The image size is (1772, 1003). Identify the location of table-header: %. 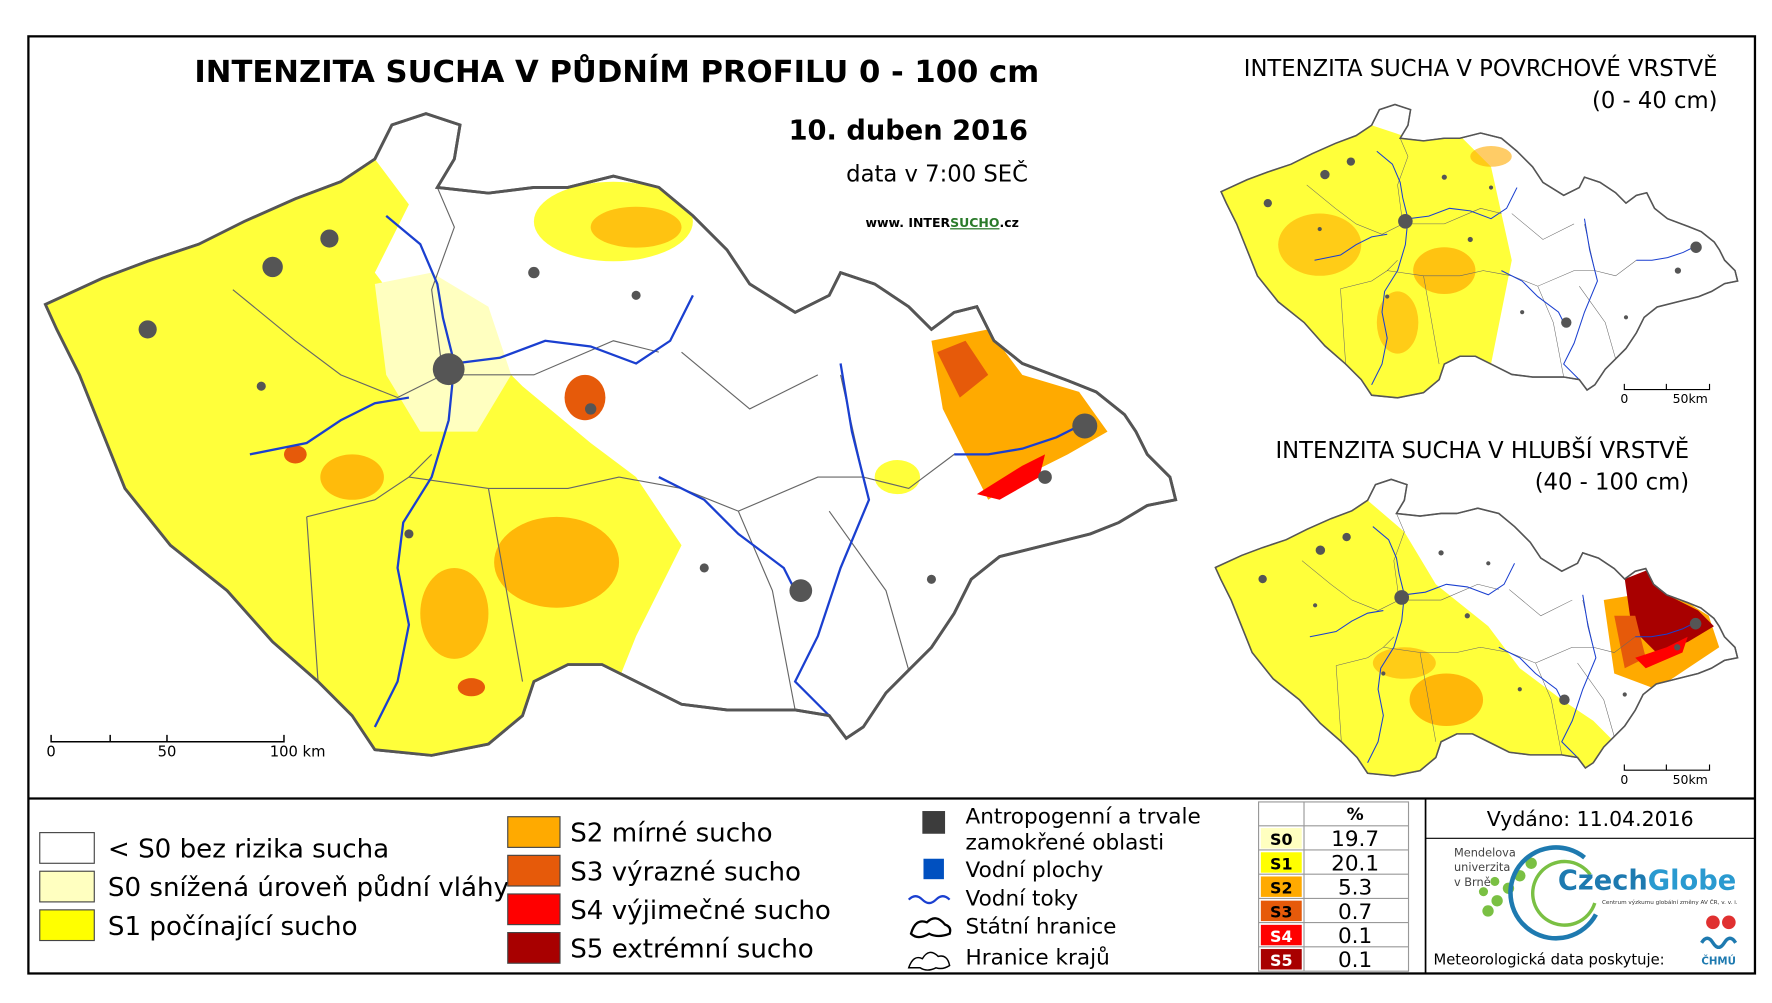
(1355, 815).